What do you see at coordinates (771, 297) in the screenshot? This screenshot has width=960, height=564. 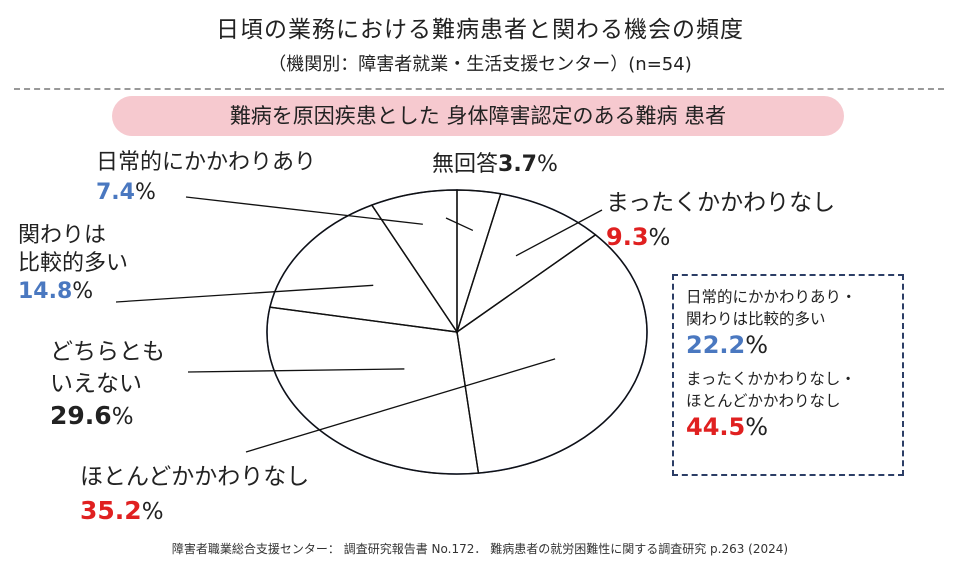 I see `summary-1-label-1: 日常的にかかわりあり・` at bounding box center [771, 297].